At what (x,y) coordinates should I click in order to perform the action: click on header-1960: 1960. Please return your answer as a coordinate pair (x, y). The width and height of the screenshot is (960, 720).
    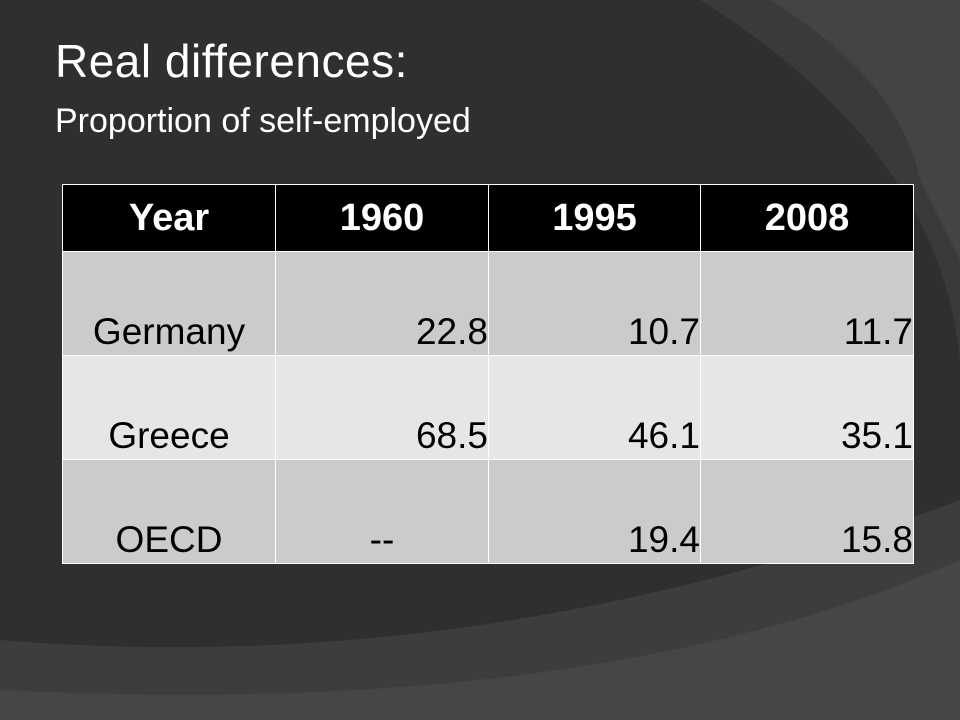
    Looking at the image, I should click on (382, 218).